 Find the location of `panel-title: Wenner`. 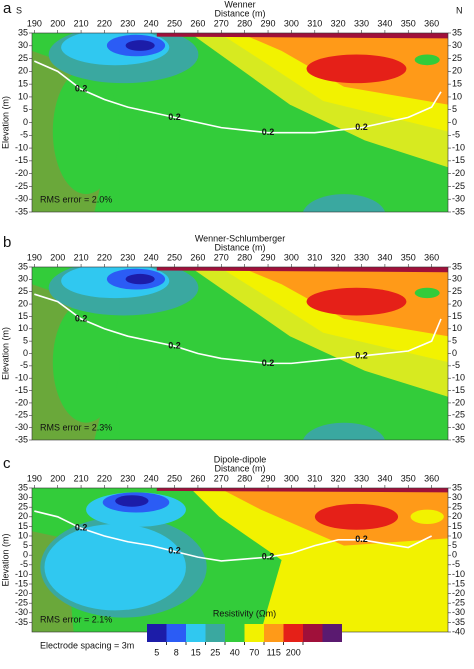

panel-title: Wenner is located at coordinates (239, 4).